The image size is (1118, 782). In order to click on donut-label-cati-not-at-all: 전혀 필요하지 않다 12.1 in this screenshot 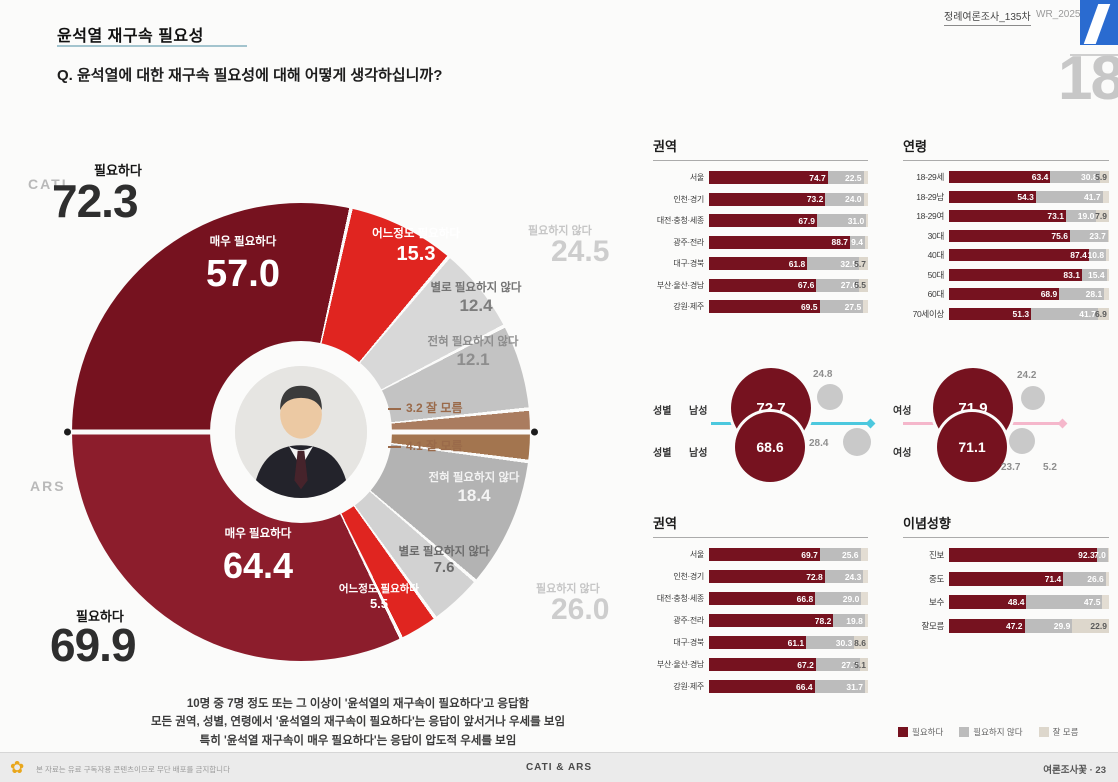, I will do `click(473, 353)`.